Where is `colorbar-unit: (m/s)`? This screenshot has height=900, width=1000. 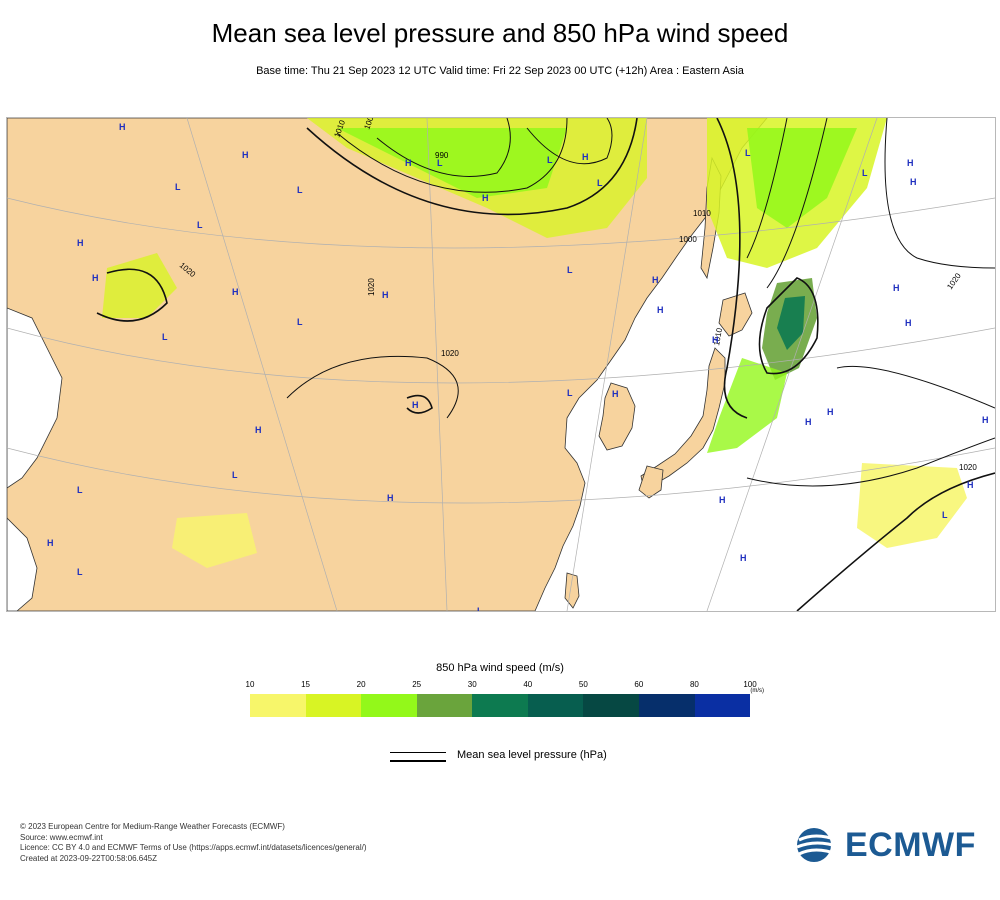
colorbar-unit: (m/s) is located at coordinates (757, 691).